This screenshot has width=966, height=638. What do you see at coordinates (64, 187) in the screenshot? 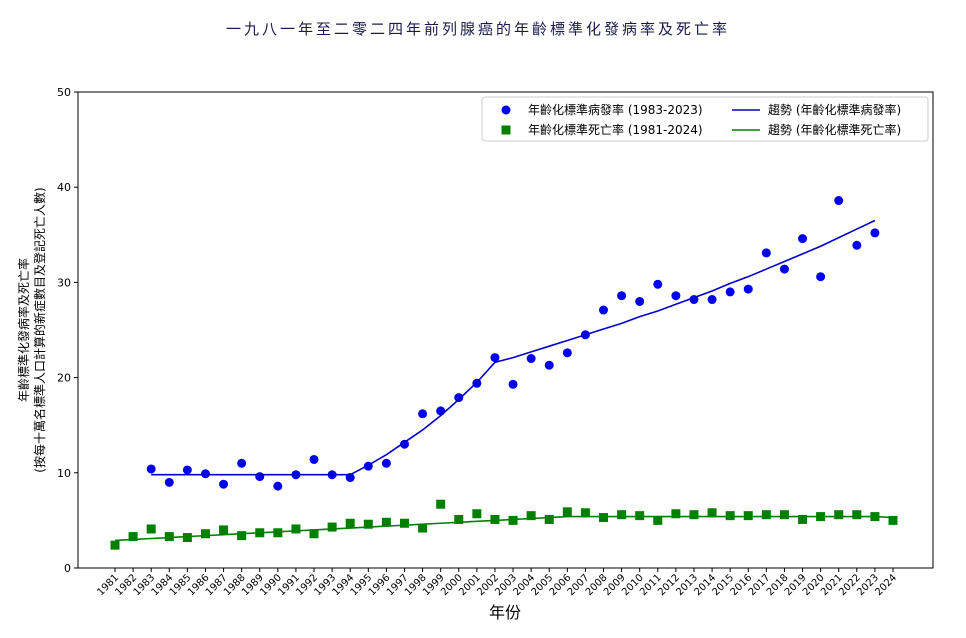
I see `y-tick-label: 40` at bounding box center [64, 187].